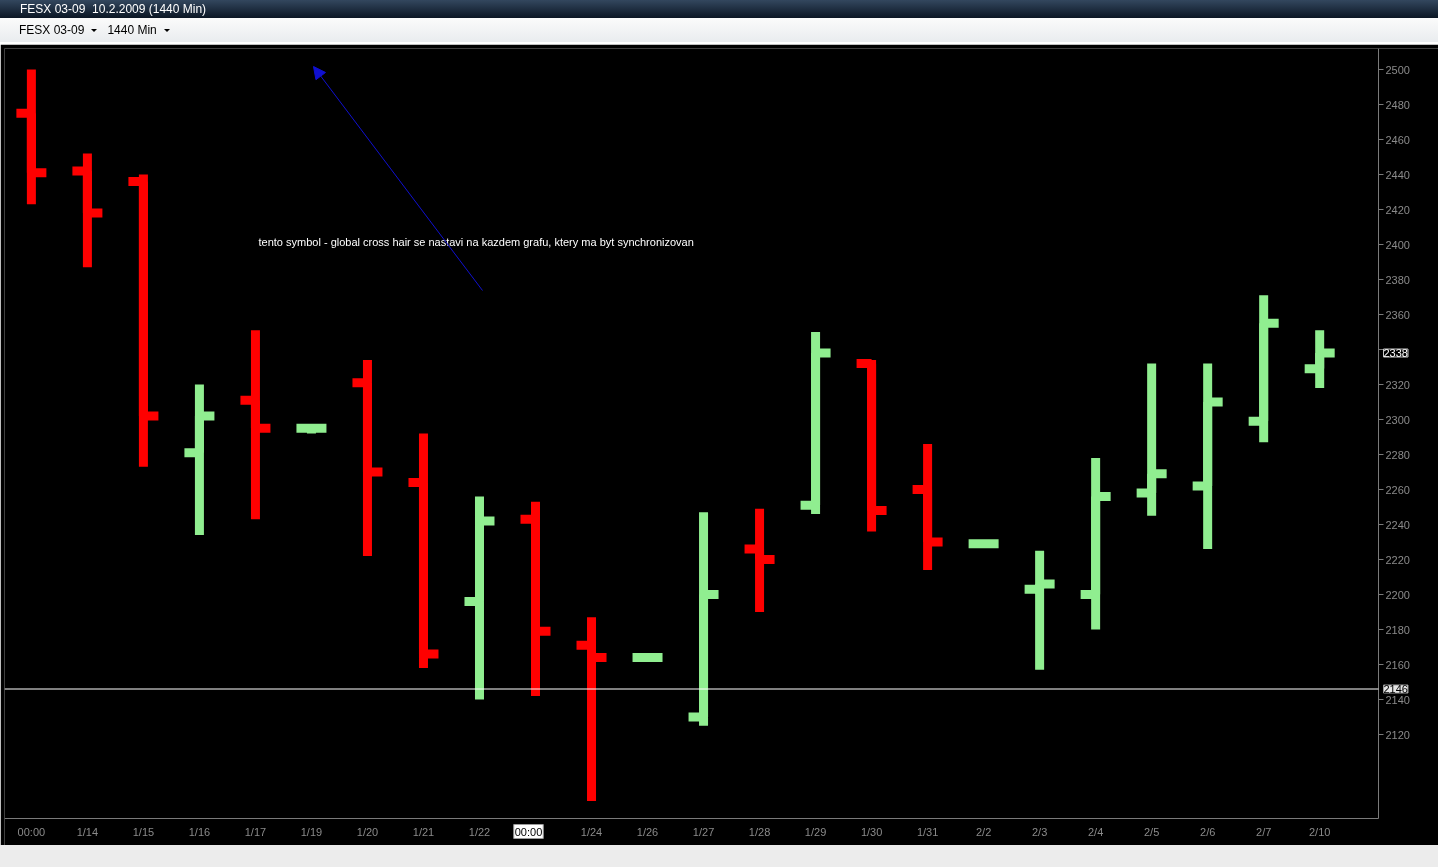  I want to click on y-tick-label: 2380, so click(1397, 279).